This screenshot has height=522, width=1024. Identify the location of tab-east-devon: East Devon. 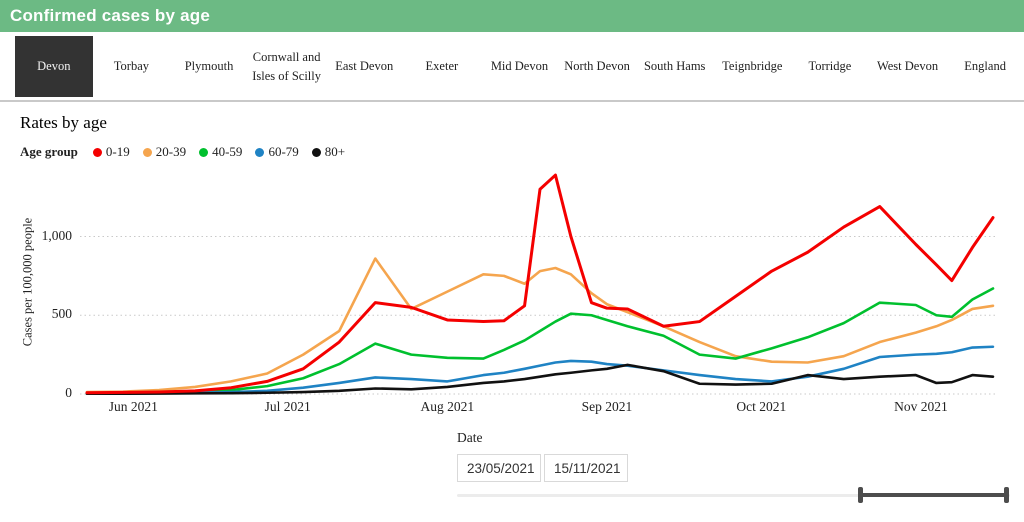
(364, 66).